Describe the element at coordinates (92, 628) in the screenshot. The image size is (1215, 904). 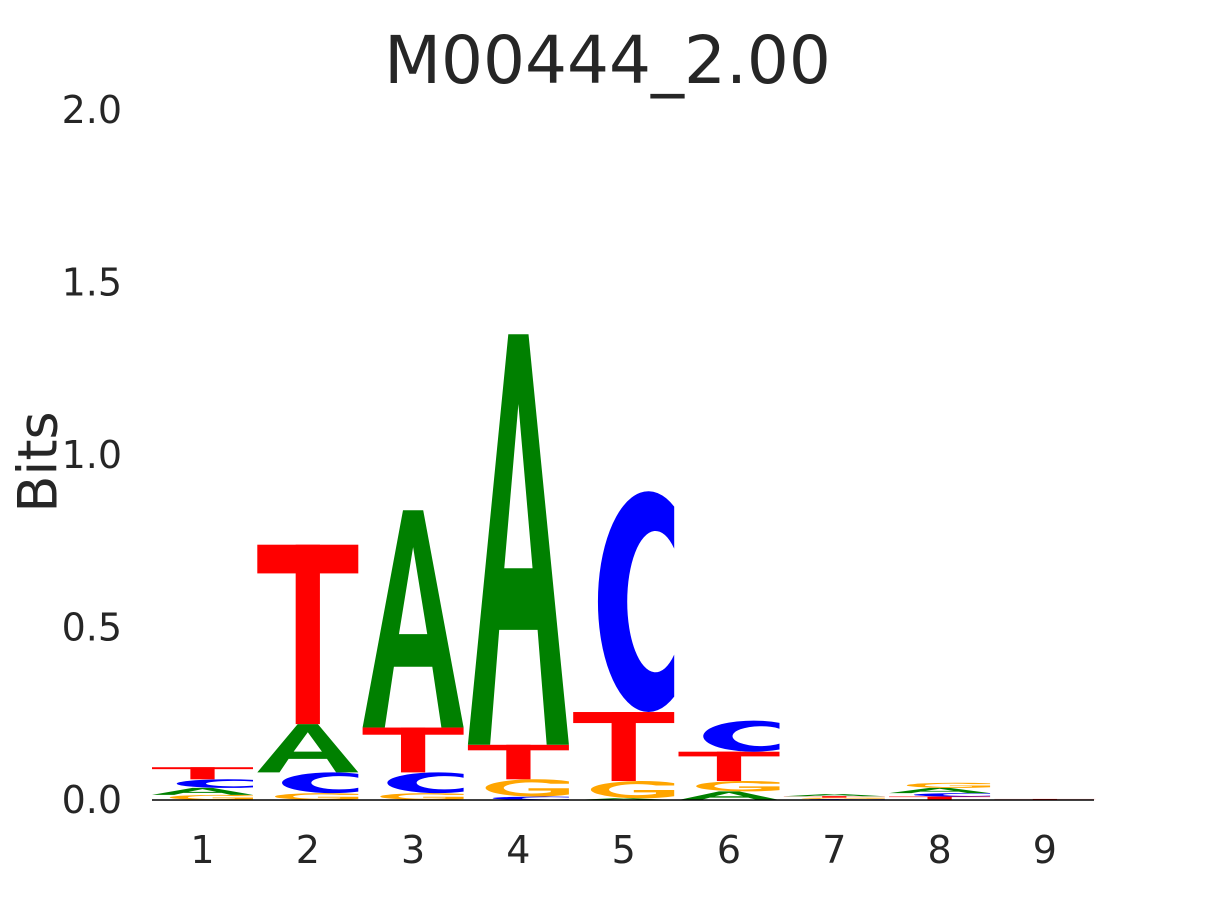
I see `y-tick-label: 0.5` at that location.